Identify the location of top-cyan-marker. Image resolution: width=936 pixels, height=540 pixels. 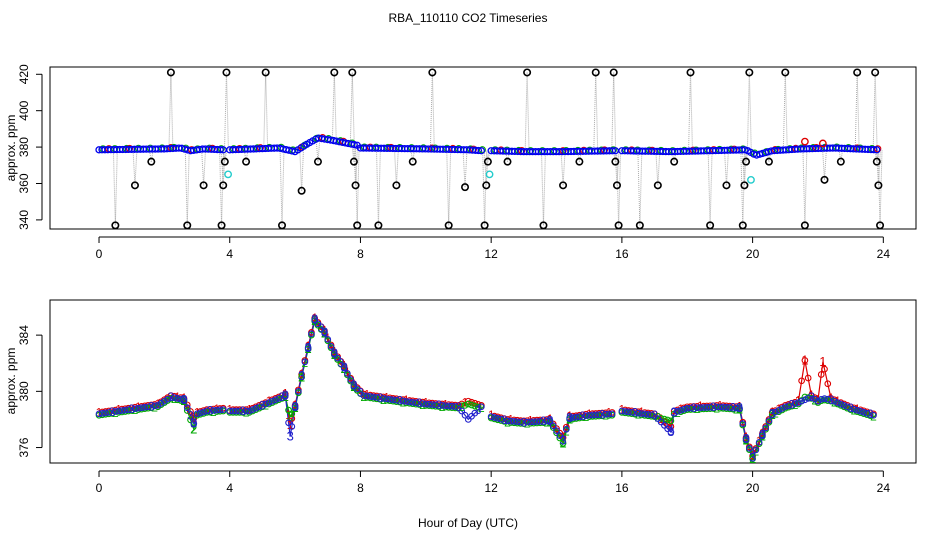
(489, 174).